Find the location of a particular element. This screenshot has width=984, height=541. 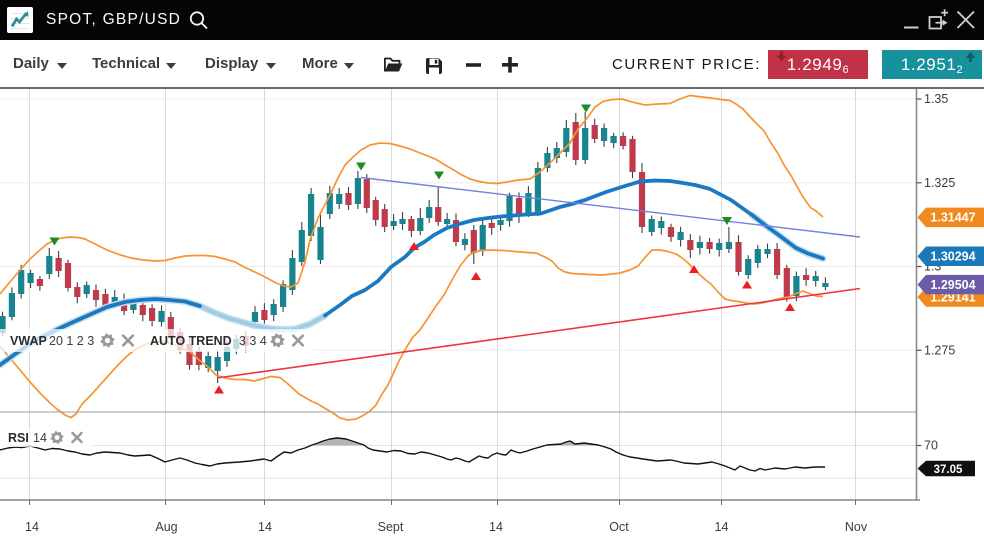

svg-text: 1.325 is located at coordinates (939, 183).